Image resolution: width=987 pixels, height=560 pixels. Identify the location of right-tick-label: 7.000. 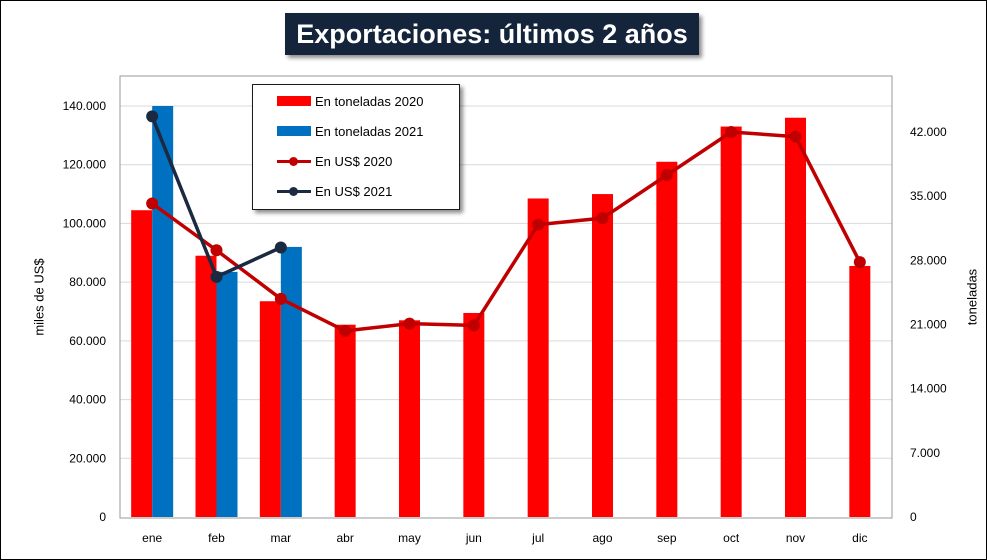
(925, 453).